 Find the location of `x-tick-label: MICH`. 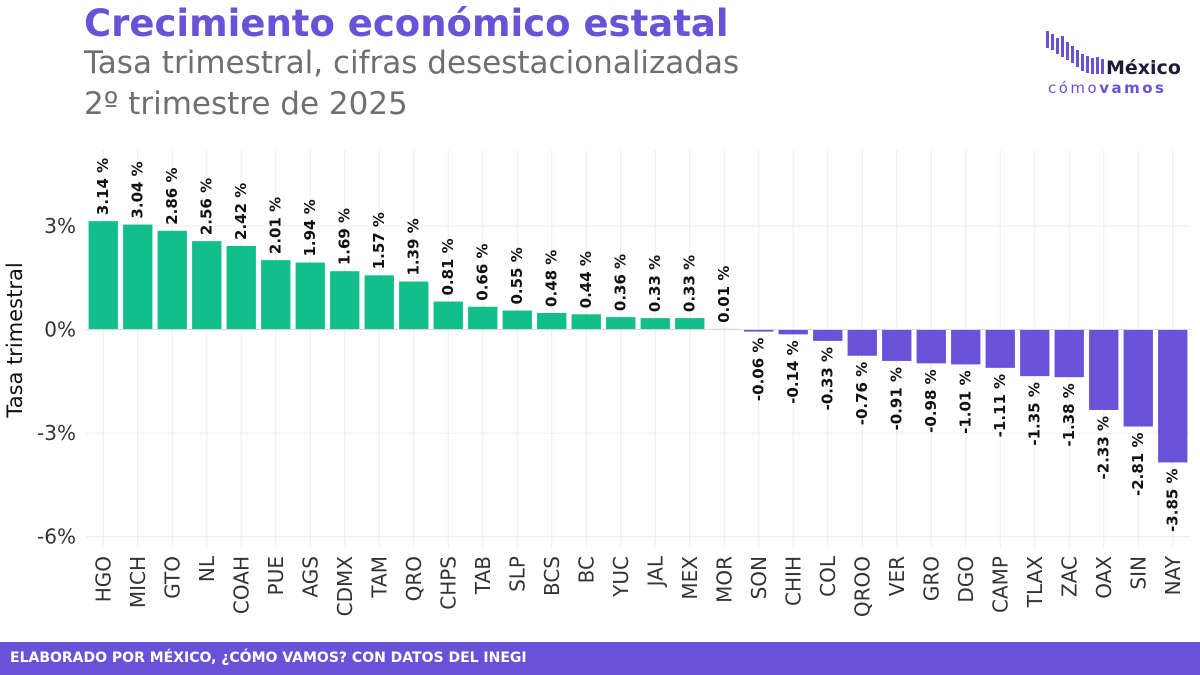

x-tick-label: MICH is located at coordinates (138, 582).